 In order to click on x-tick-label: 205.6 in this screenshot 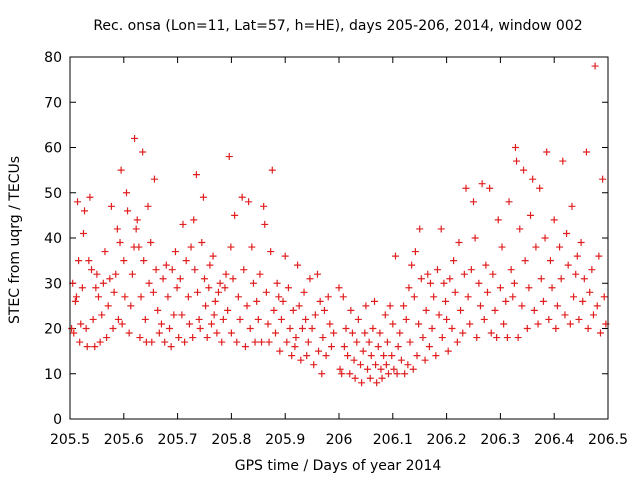, I will do `click(124, 440)`.